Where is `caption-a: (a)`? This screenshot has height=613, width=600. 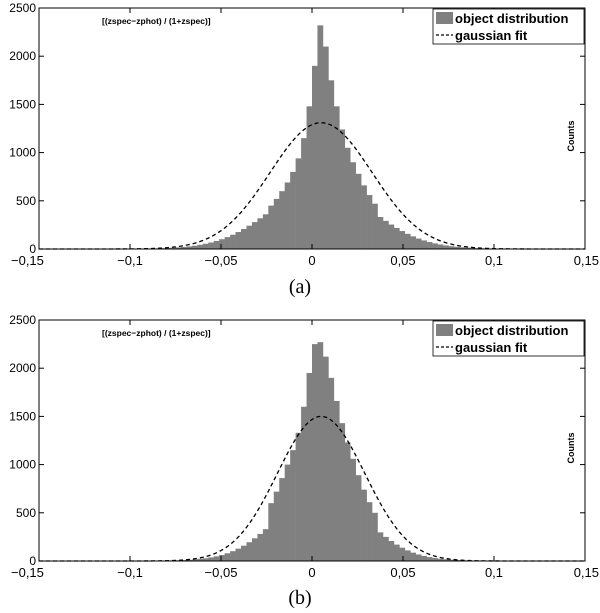 caption-a: (a) is located at coordinates (300, 287).